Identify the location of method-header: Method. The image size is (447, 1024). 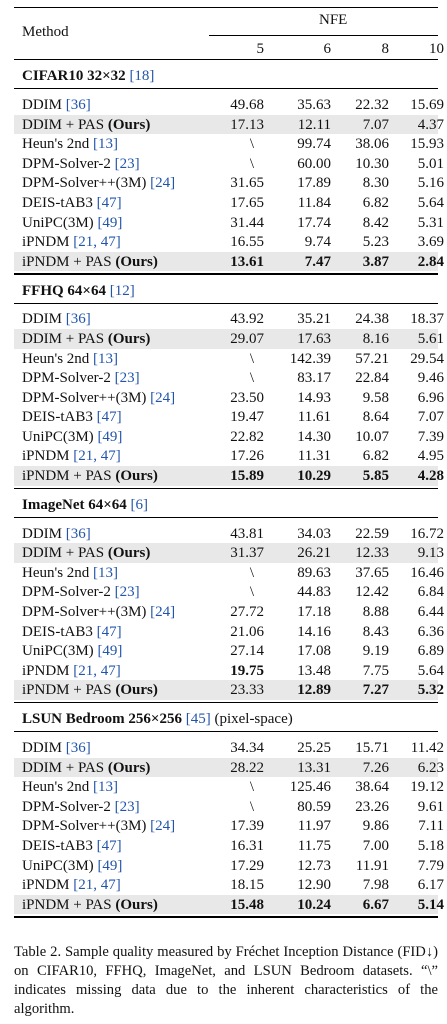
(45, 32).